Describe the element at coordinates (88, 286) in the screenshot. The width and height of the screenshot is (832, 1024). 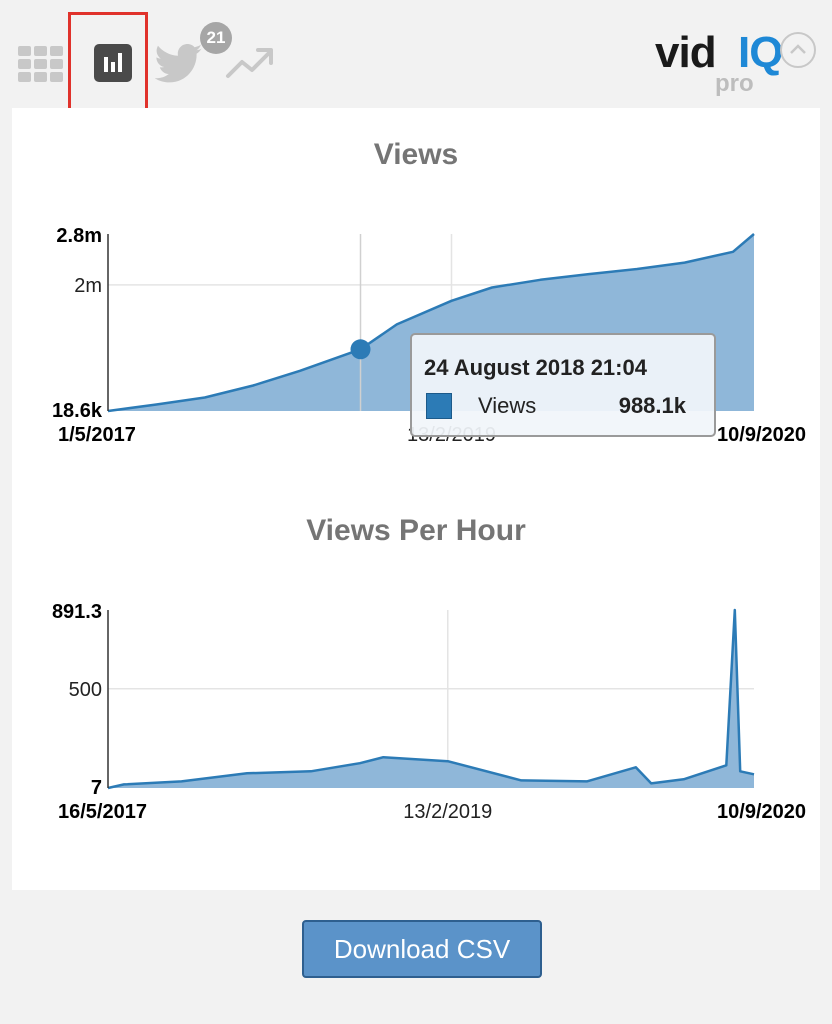
I see `views-y-label-mid: 2m` at that location.